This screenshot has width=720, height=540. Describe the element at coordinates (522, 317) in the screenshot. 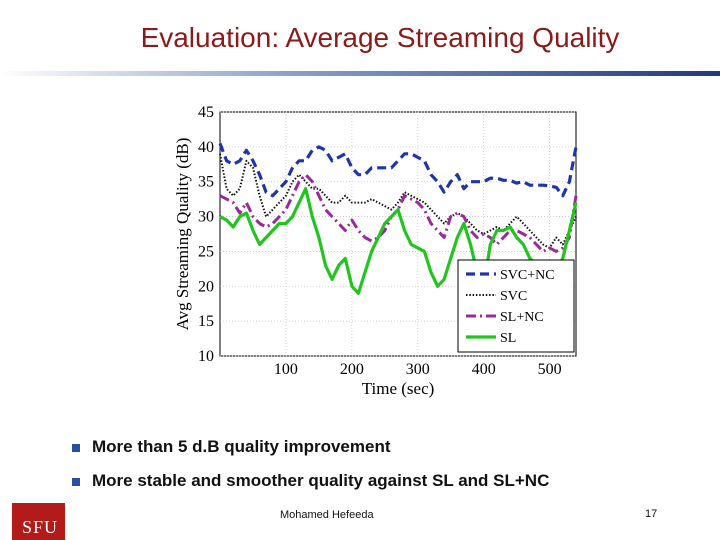

I see `legend-label: SL+NC` at that location.